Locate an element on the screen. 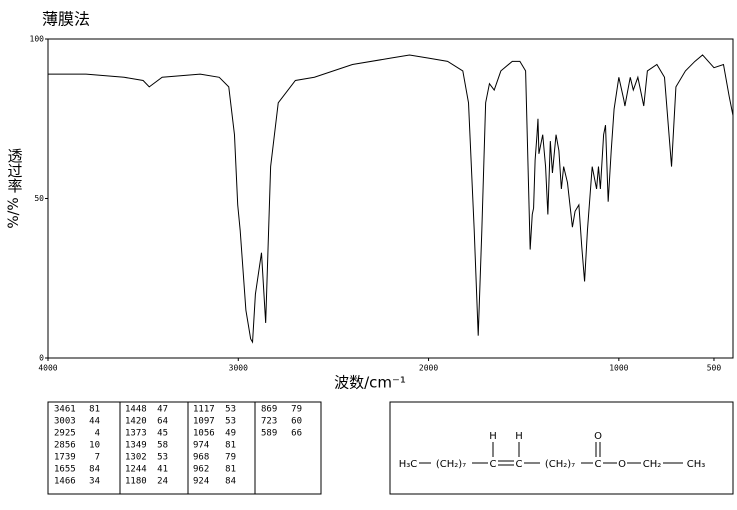  peak-wavenumber: 1655 is located at coordinates (65, 470).